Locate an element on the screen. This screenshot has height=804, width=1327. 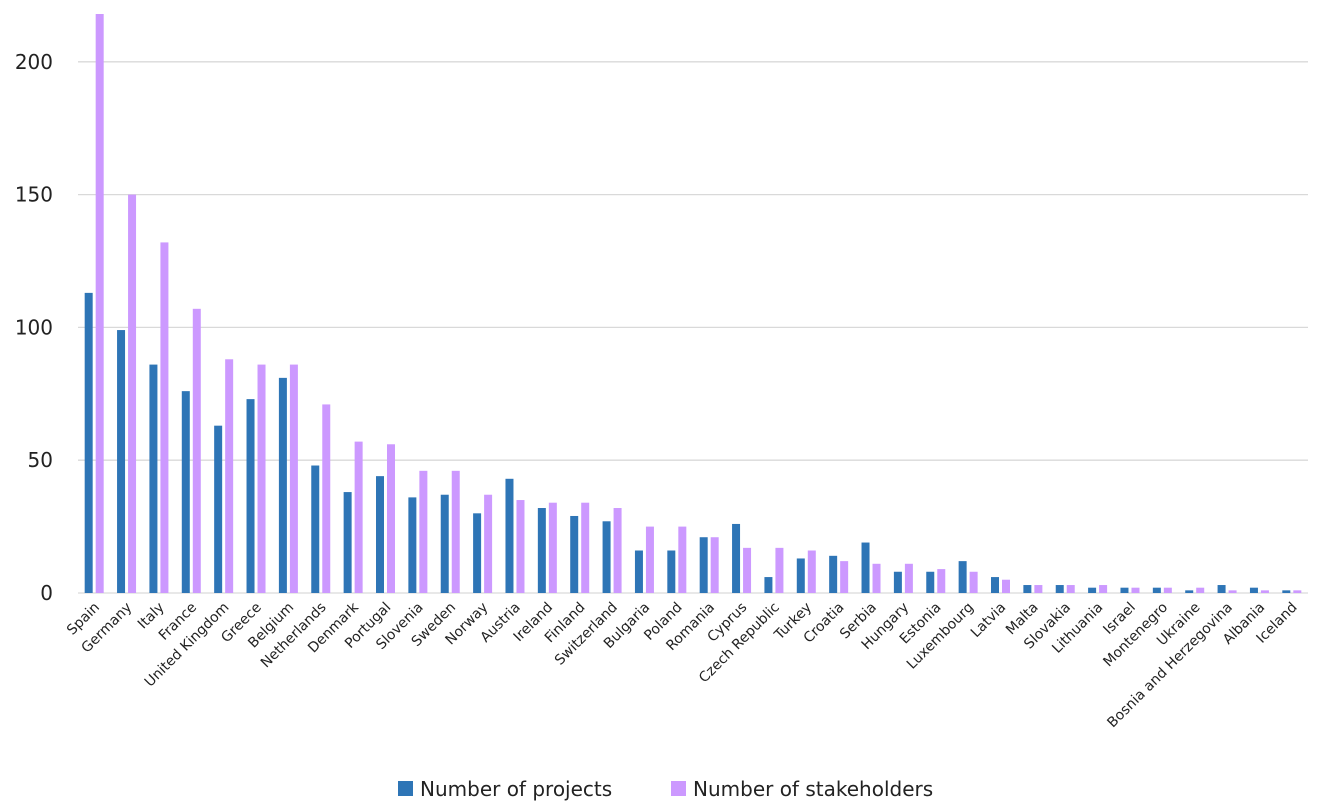
bar-projects-finland is located at coordinates (574, 554).